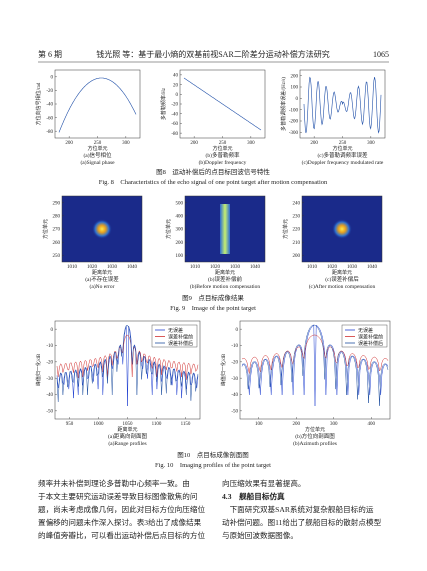 This screenshot has width=427, height=571. Describe the element at coordinates (213, 171) in the screenshot. I see `figure-caption-cn: 图8 运动补偿后的点目标回波信号特性` at that location.